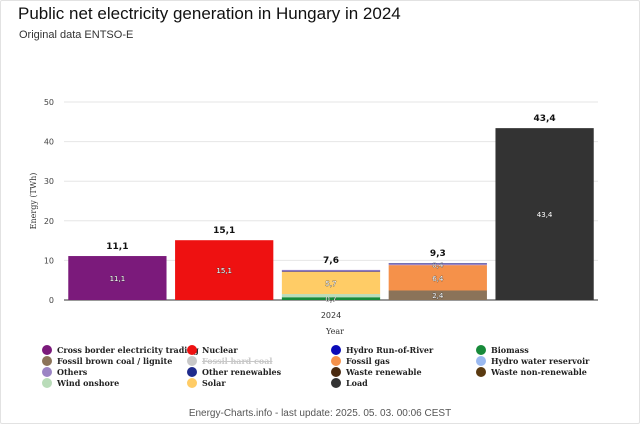  I want to click on bar-segment-label: 11,1, so click(118, 279).